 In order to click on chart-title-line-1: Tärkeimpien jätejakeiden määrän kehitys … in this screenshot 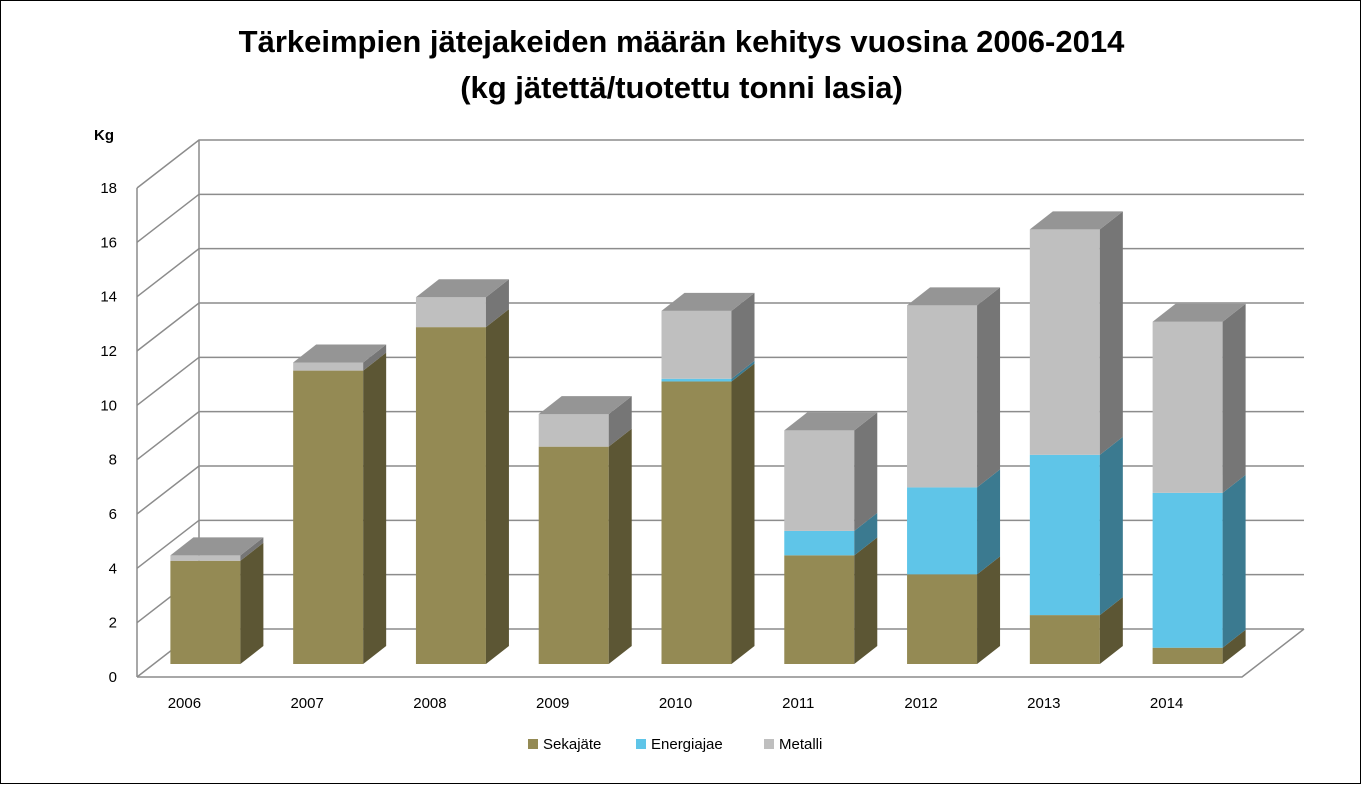, I will do `click(681, 41)`.